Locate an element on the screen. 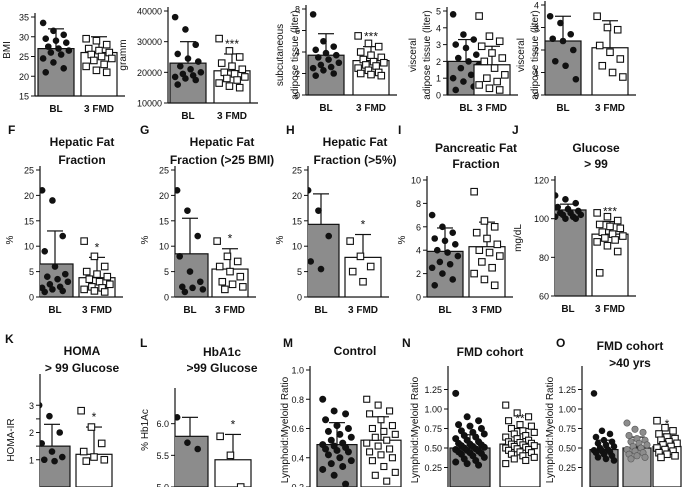 The width and height of the screenshot is (685, 487). chart-panel-hba1c: 5.0 5.5 6.0 % Hb1Ac * HbA1c >99 Glucose L is located at coordinates (199, 411).